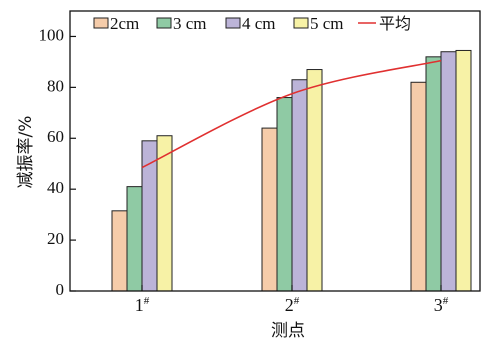 This screenshot has width=485, height=339. What do you see at coordinates (259, 23) in the screenshot?
I see `legend-label: 4 cm` at bounding box center [259, 23].